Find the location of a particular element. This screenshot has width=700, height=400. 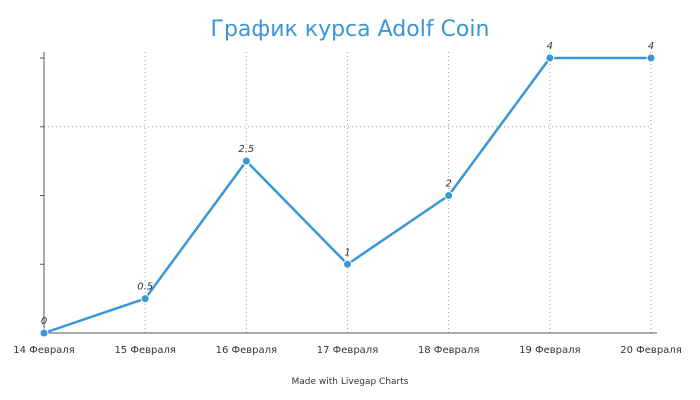

data-label: 2.5 is located at coordinates (246, 149).